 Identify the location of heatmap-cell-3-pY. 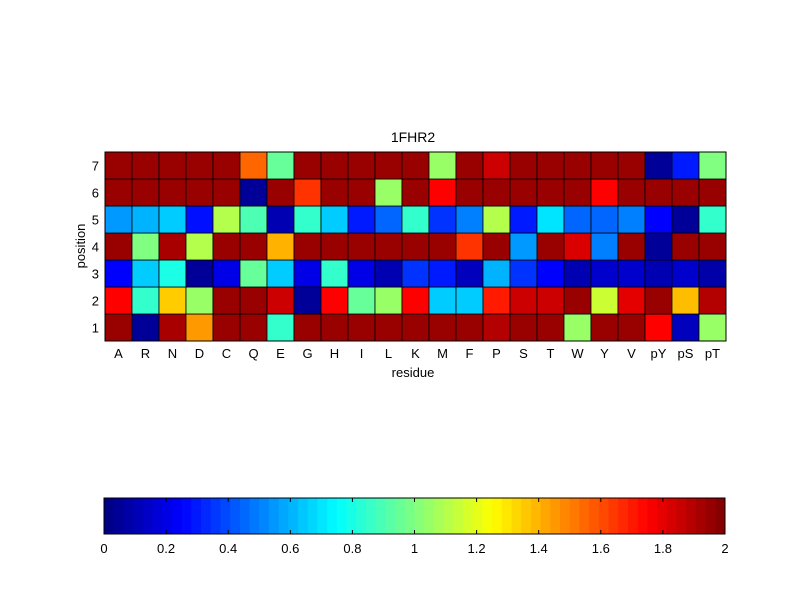
(658, 273).